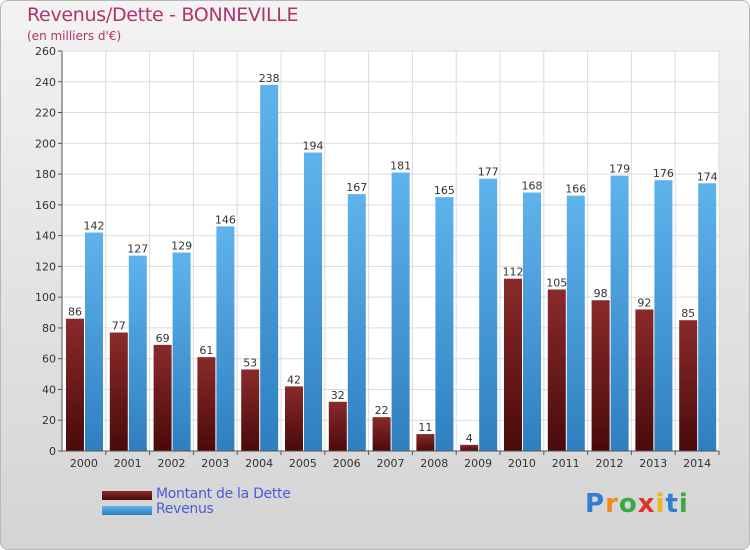 The height and width of the screenshot is (550, 750). Describe the element at coordinates (400, 166) in the screenshot. I see `revenus-value-label: 181` at that location.